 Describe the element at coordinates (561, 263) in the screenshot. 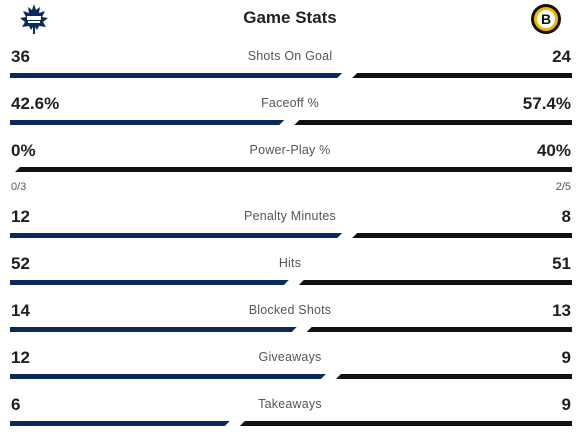

I see `away-value: 51` at that location.